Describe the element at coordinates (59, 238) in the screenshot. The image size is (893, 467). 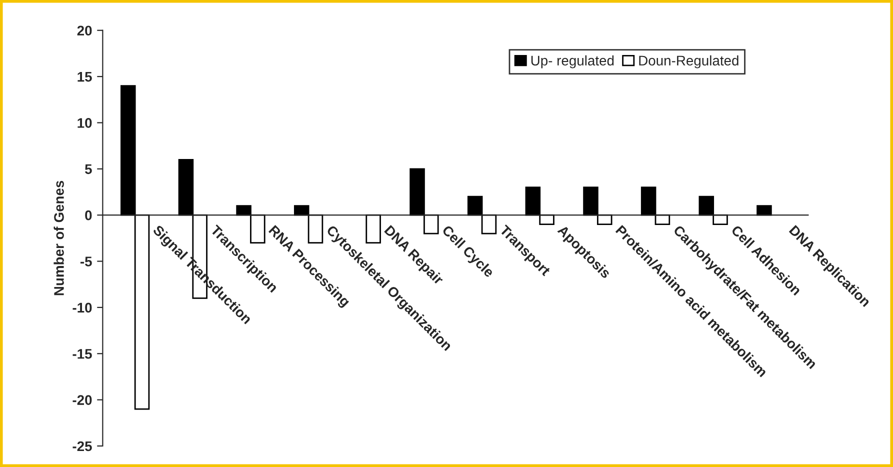
I see `y-axis-title: Number of Genes` at that location.